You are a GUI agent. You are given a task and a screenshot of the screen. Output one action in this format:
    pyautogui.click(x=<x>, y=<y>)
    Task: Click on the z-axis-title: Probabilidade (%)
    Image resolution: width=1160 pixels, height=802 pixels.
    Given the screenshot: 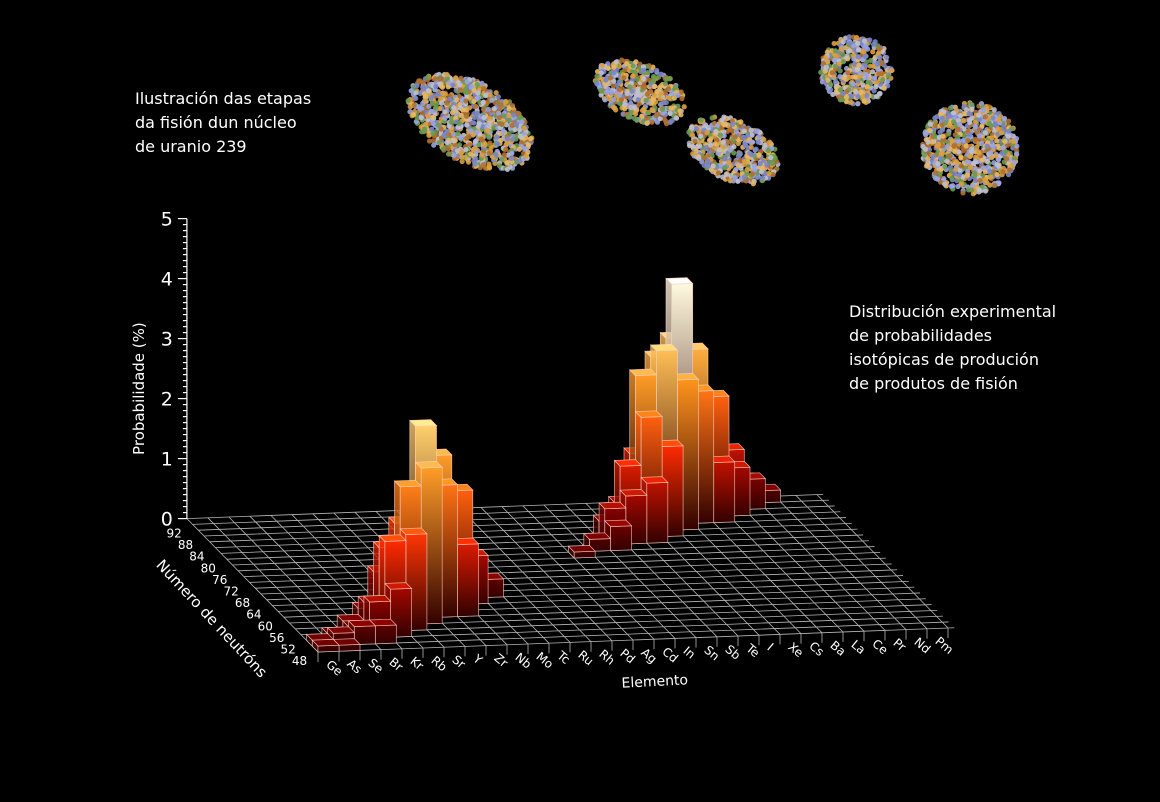 What is the action you would take?
    pyautogui.click(x=139, y=388)
    